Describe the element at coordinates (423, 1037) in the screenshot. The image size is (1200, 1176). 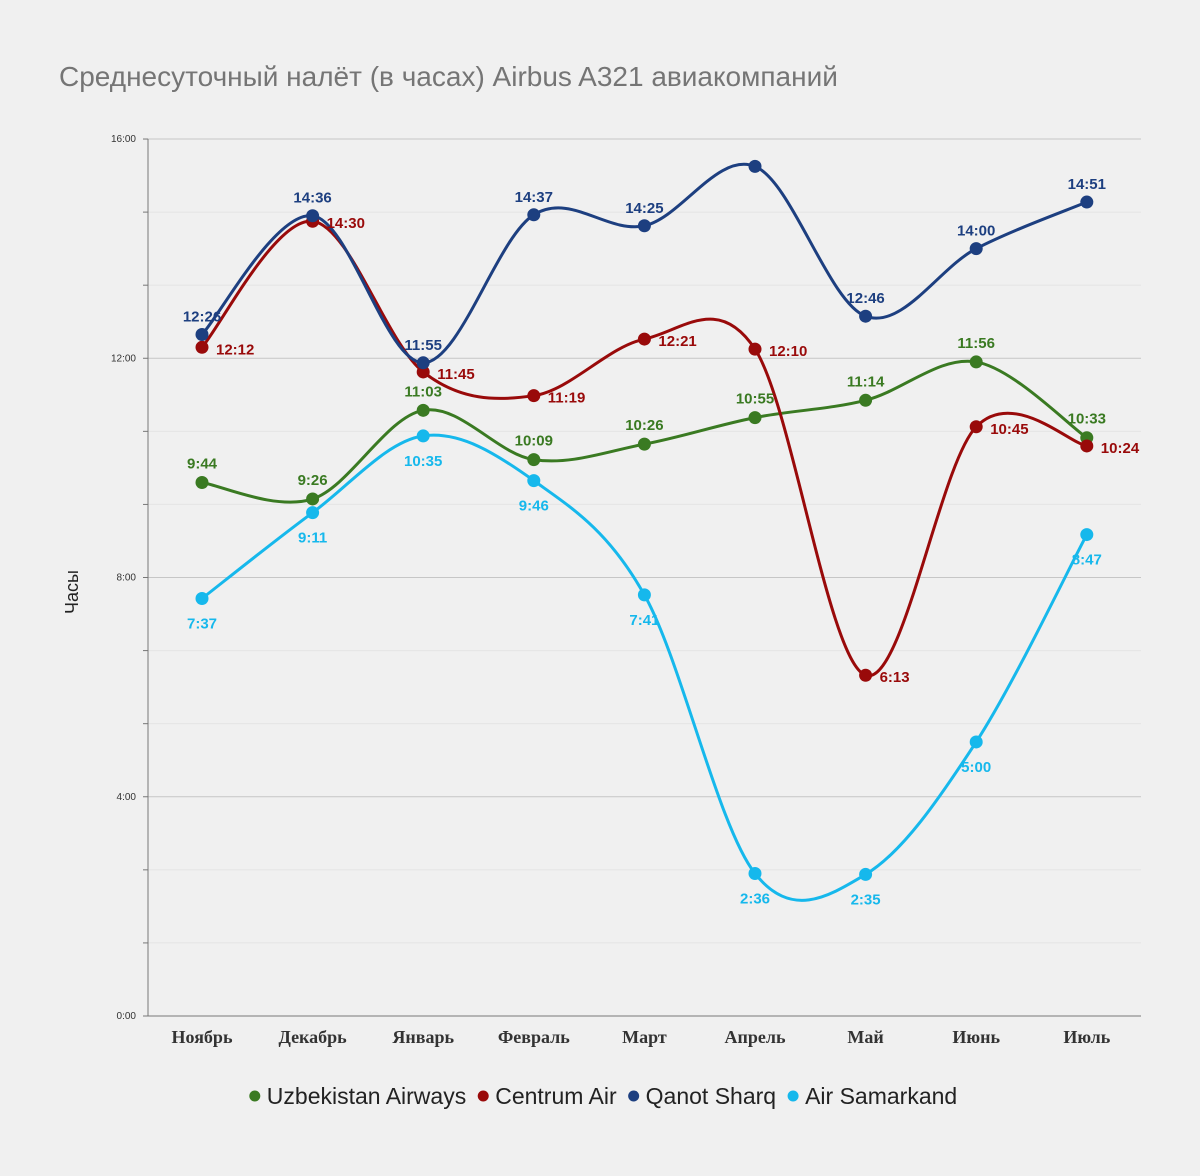
I see `x-tick-label: Январь` at that location.